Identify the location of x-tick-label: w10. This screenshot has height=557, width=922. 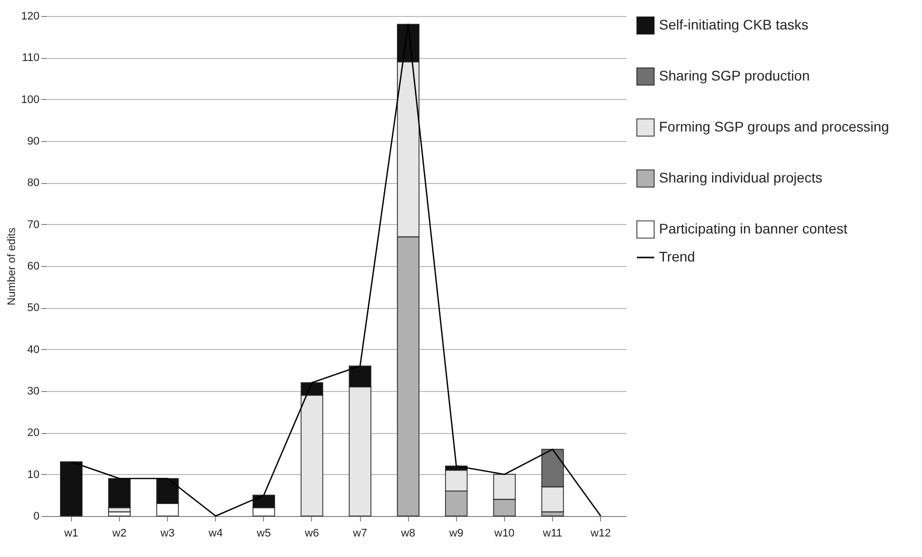
(504, 534).